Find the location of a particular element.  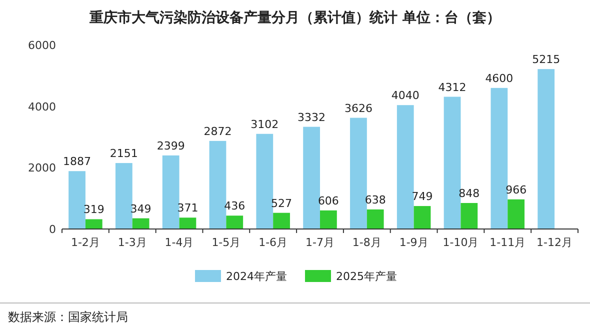

data-label: 2399 is located at coordinates (170, 145).